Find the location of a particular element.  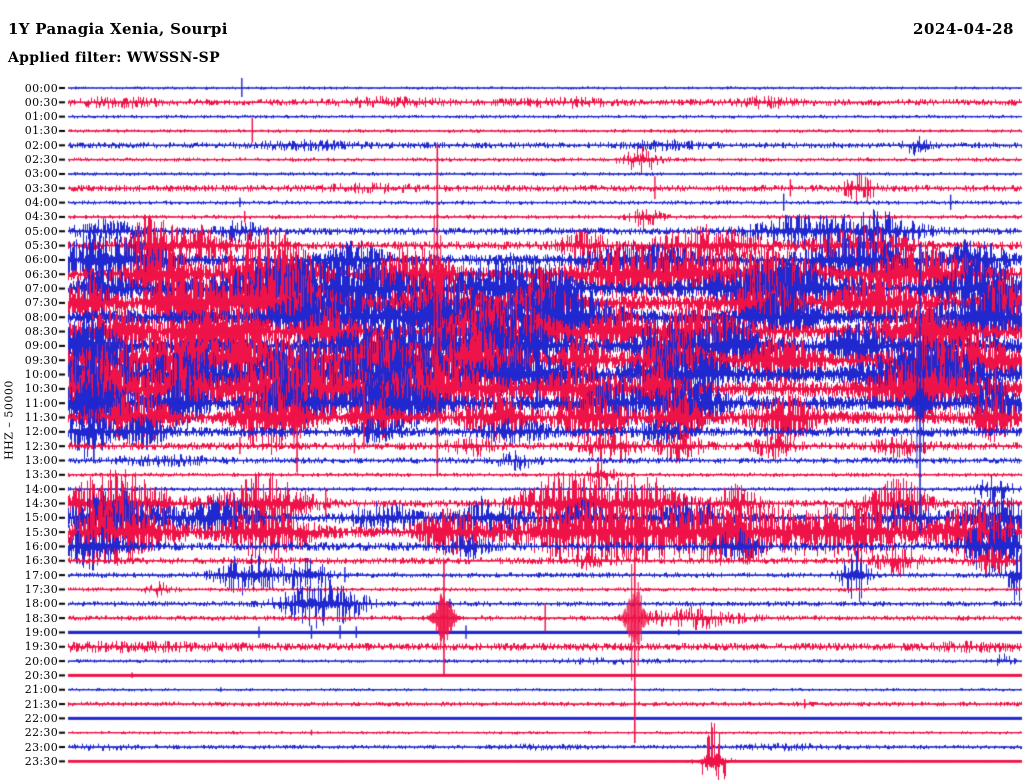

time-label: 18:30 is located at coordinates (41, 618).